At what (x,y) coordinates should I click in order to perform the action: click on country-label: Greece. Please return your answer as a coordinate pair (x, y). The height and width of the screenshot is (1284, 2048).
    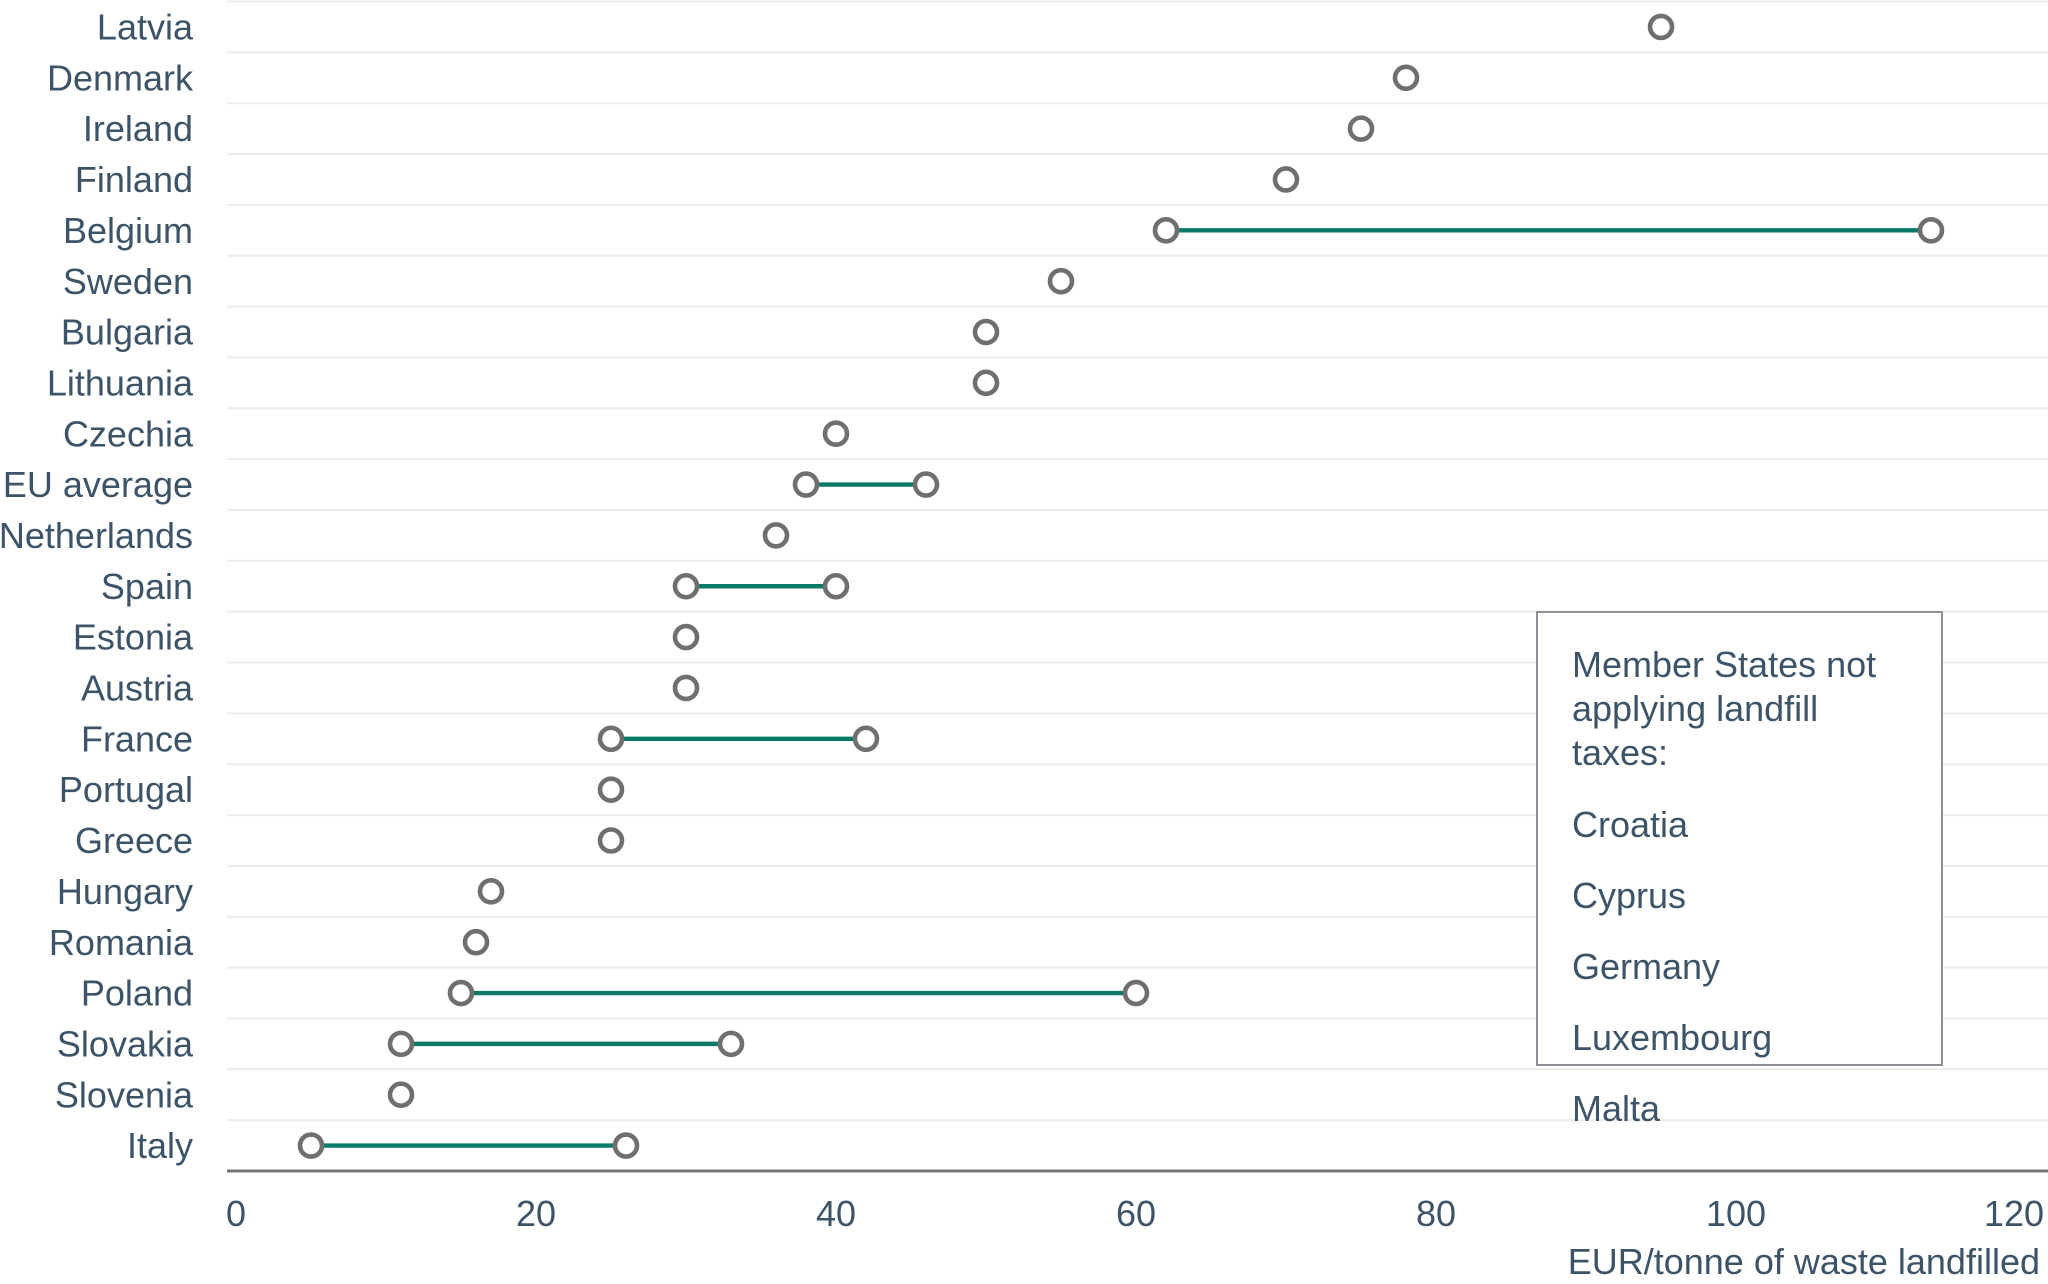
    Looking at the image, I should click on (134, 840).